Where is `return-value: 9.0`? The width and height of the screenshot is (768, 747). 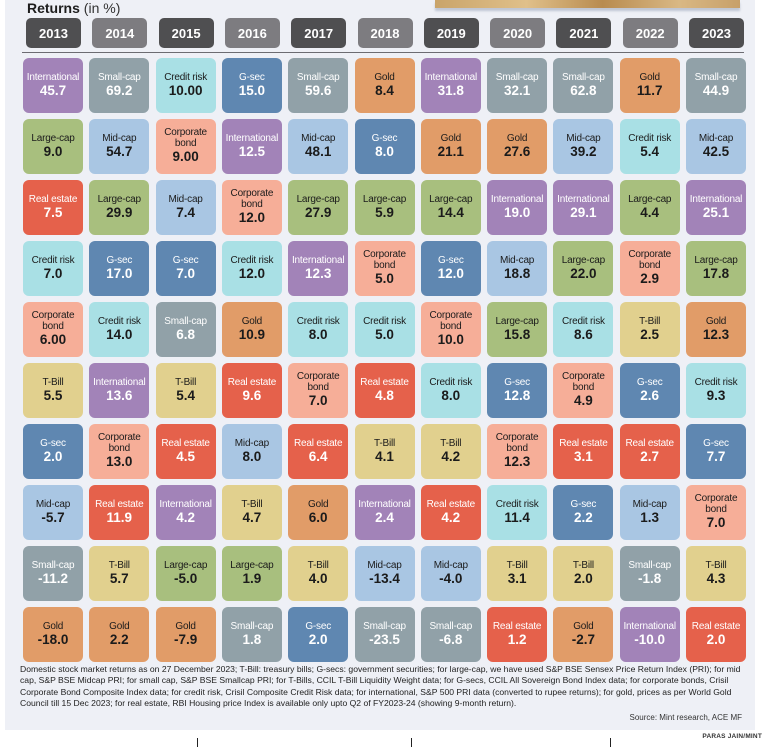
return-value: 9.0 is located at coordinates (53, 152).